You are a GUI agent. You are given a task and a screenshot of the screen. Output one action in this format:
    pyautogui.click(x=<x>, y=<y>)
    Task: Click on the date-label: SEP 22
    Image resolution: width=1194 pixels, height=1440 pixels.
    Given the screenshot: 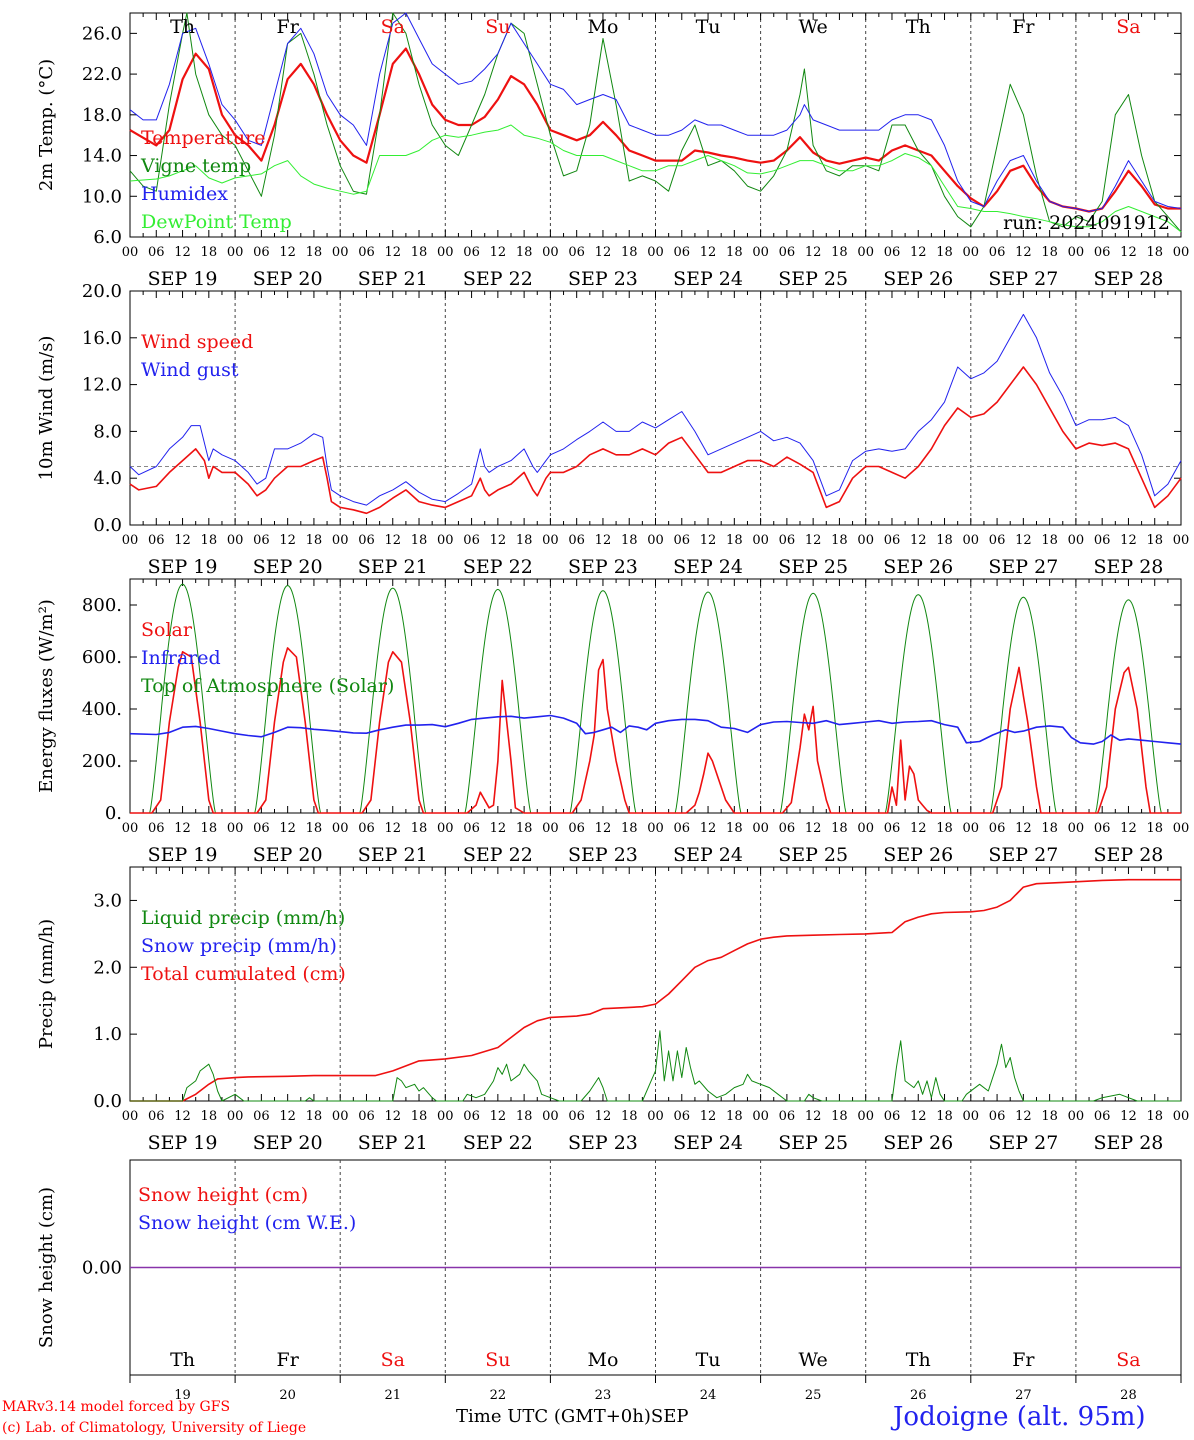 What is the action you would take?
    pyautogui.click(x=498, y=1143)
    